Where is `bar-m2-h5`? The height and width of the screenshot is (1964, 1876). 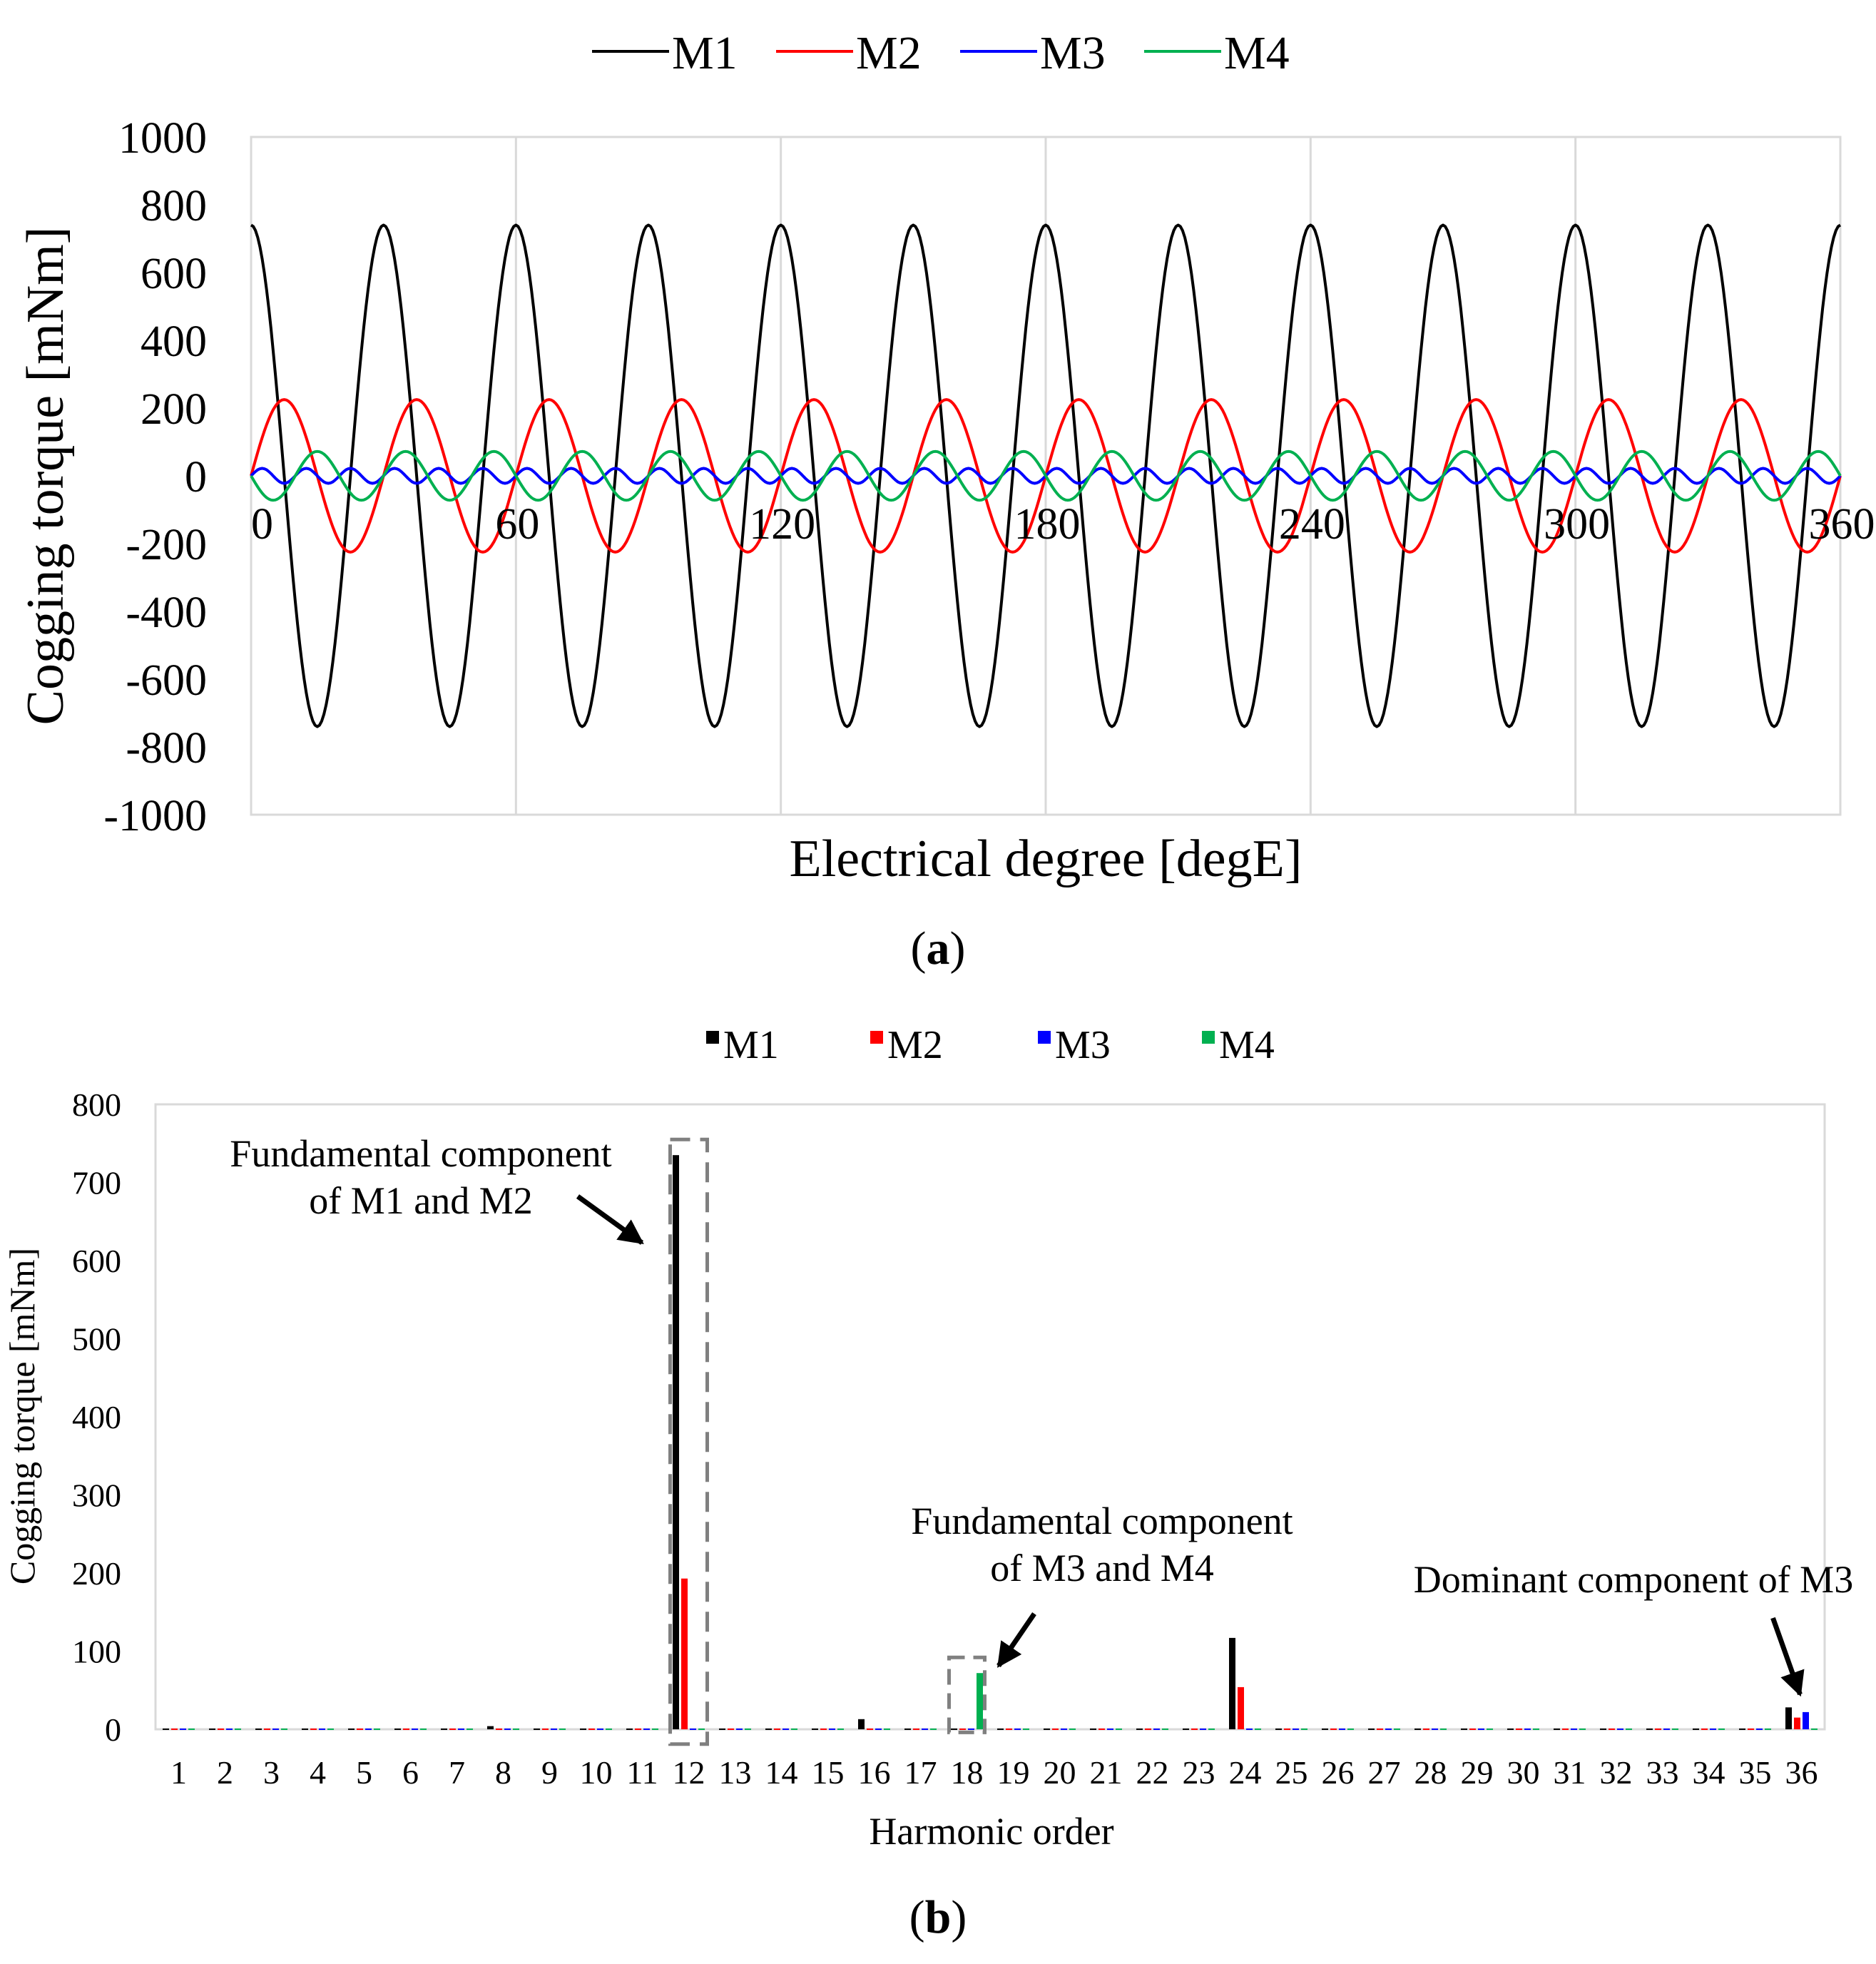 bar-m2-h5 is located at coordinates (360, 1729).